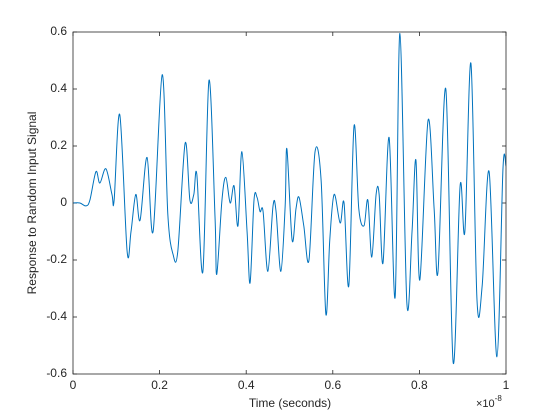 The image size is (560, 420). What do you see at coordinates (332, 385) in the screenshot?
I see `x-tick-label: 0.6` at bounding box center [332, 385].